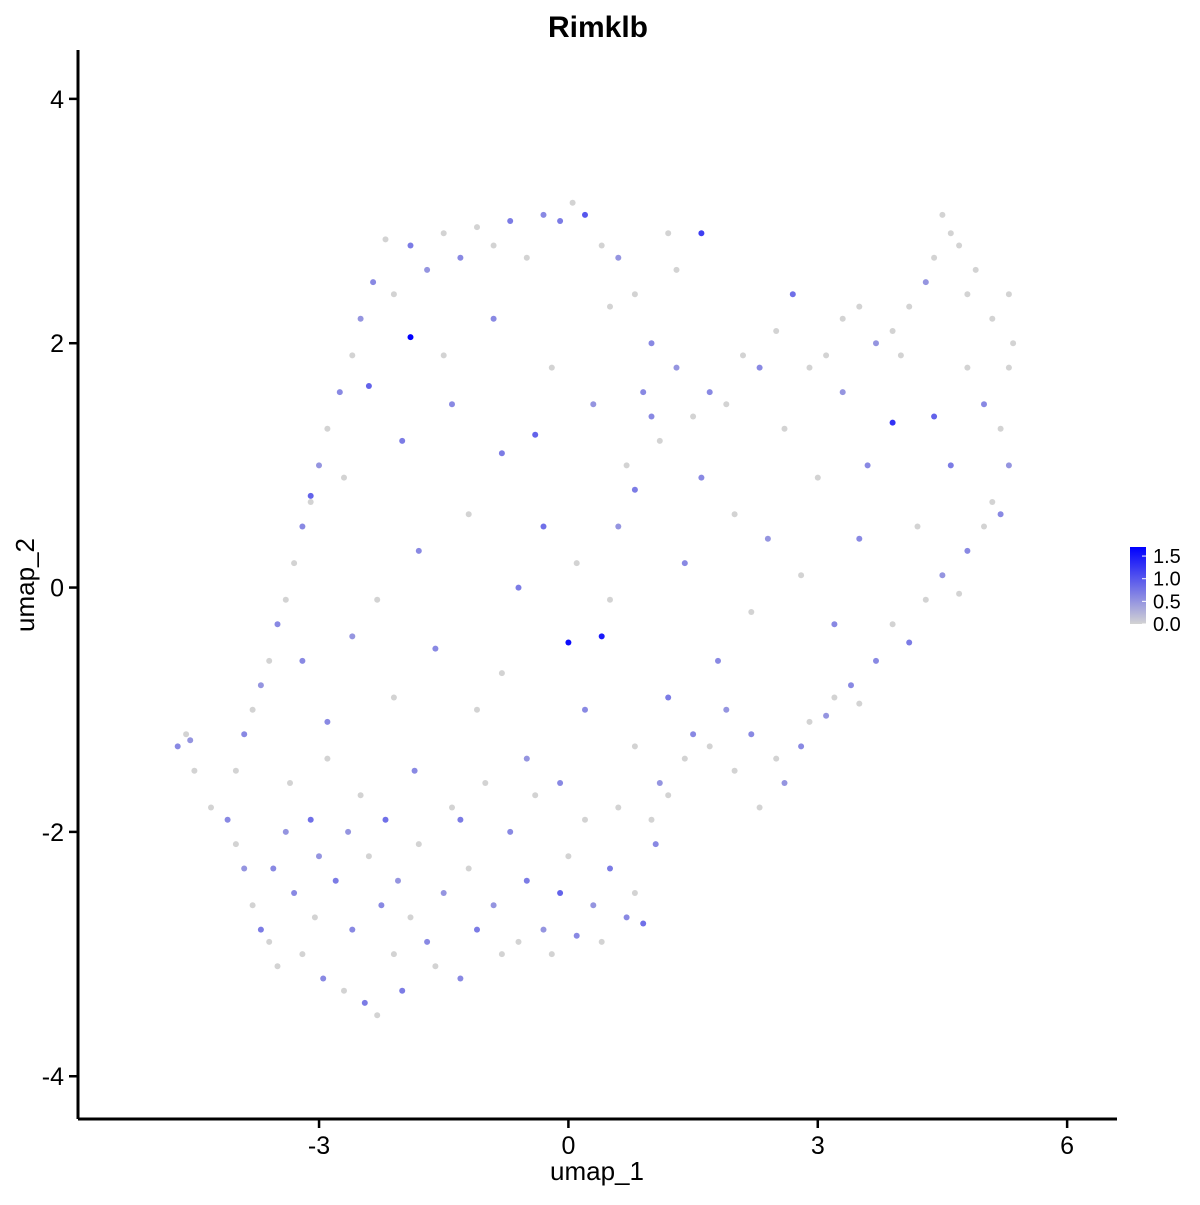  Describe the element at coordinates (1167, 602) in the screenshot. I see `legend-tick-label: 0.5` at that location.